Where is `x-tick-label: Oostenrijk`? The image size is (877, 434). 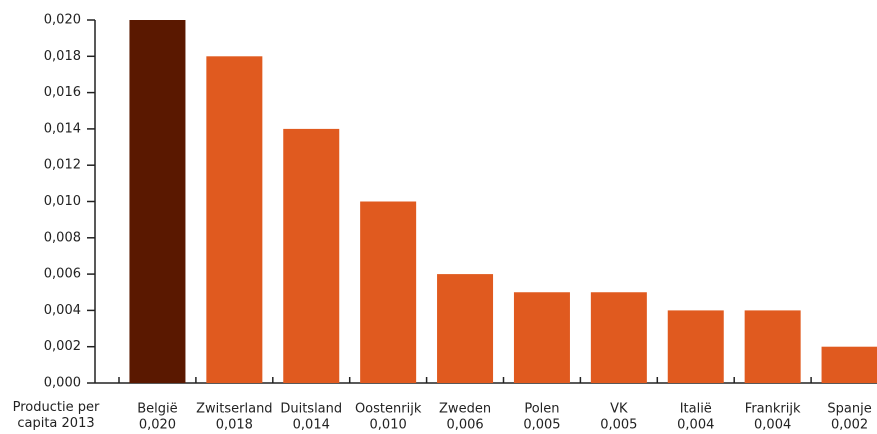 x-tick-label: Oostenrijk is located at coordinates (388, 409).